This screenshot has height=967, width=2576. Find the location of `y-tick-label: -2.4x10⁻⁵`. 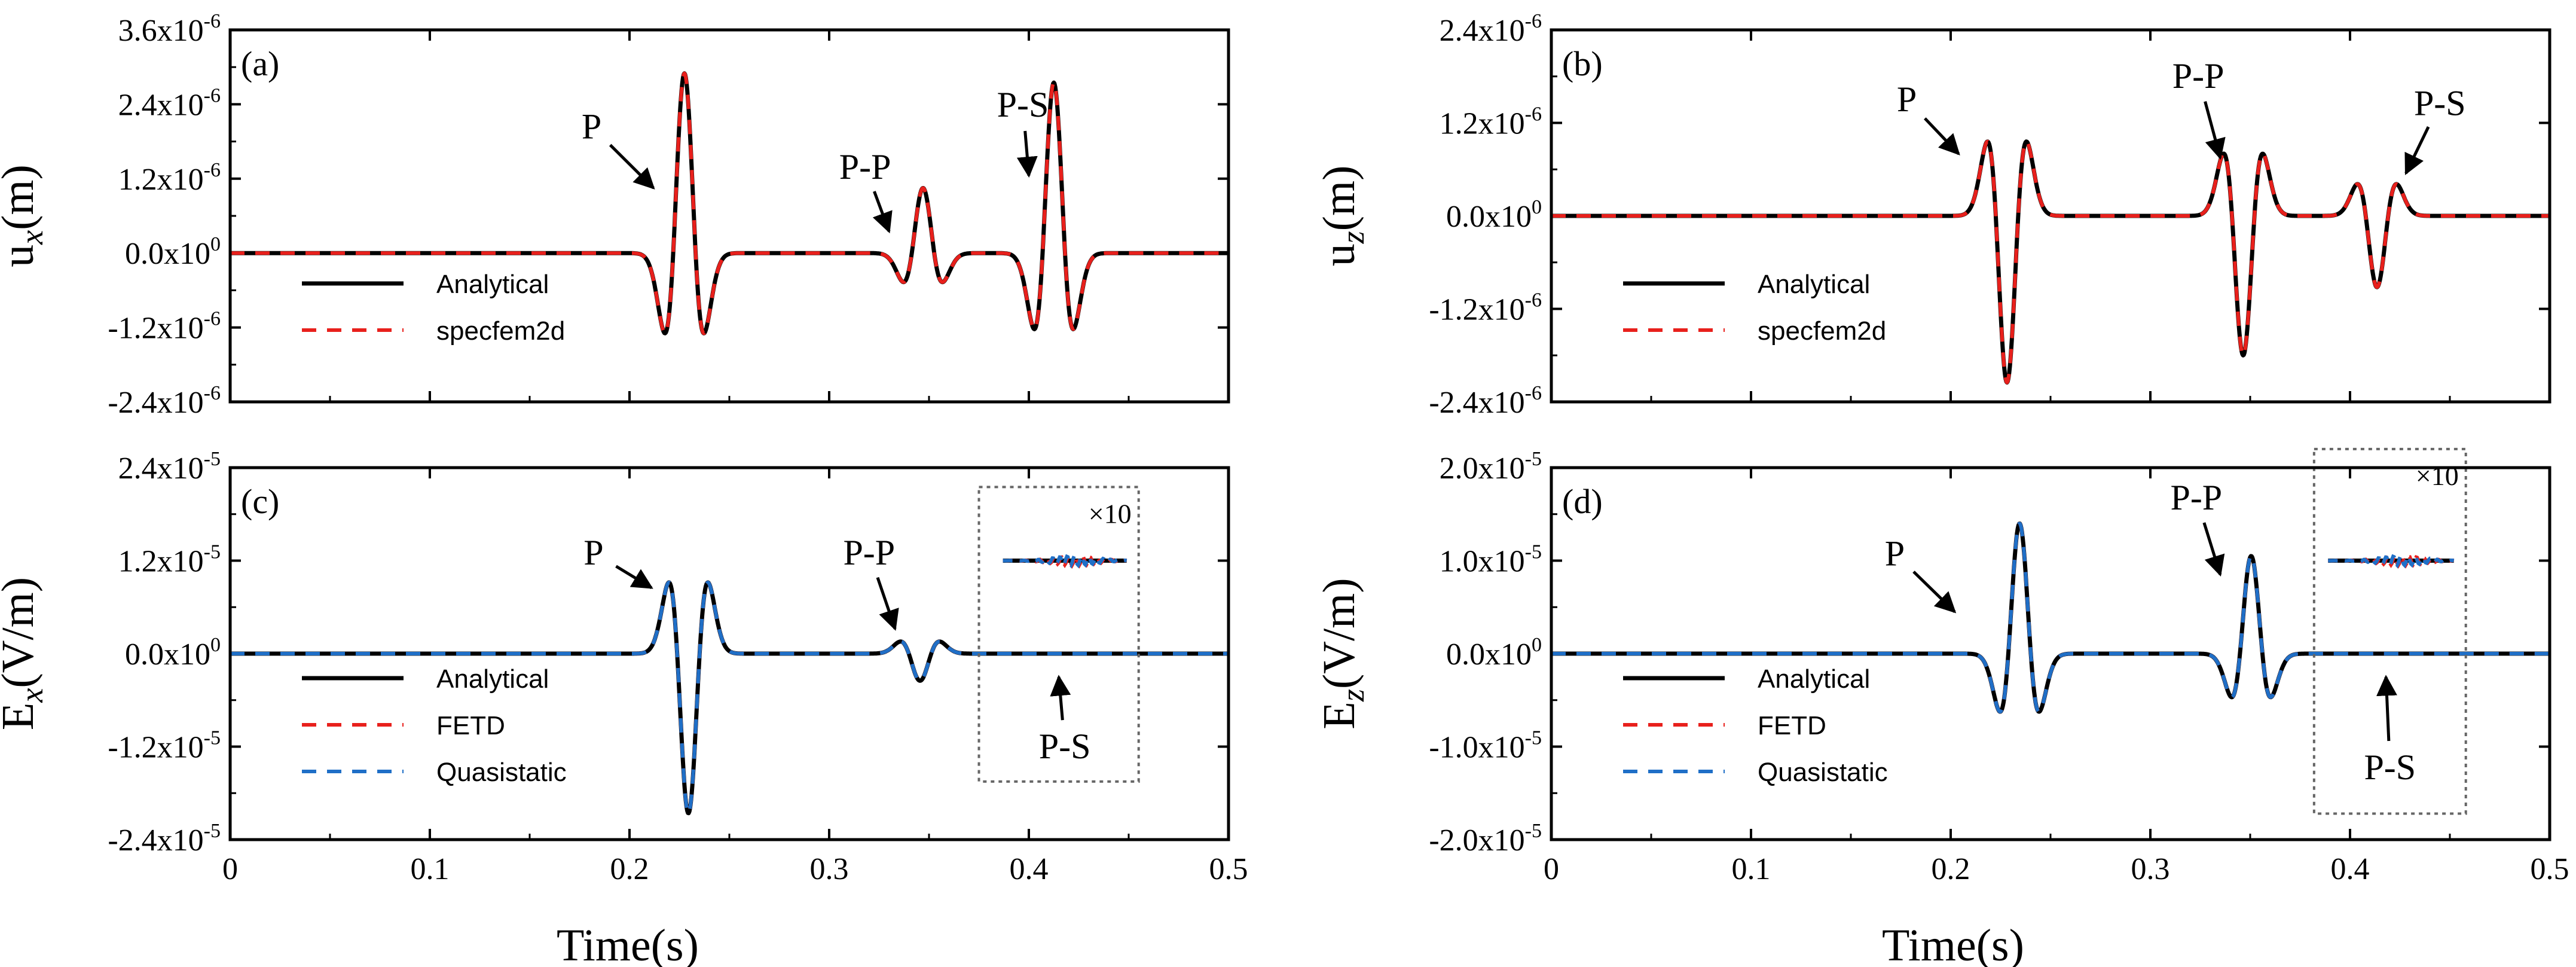

y-tick-label: -2.4x10⁻⁵ is located at coordinates (164, 839).